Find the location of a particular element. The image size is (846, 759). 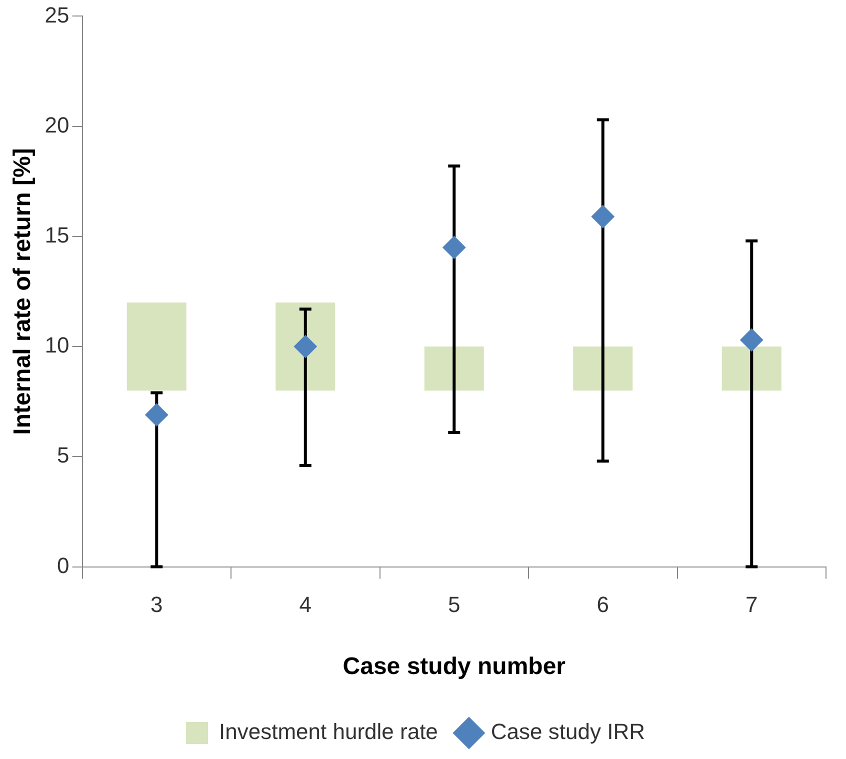

y-tick-label: 20 is located at coordinates (57, 125).